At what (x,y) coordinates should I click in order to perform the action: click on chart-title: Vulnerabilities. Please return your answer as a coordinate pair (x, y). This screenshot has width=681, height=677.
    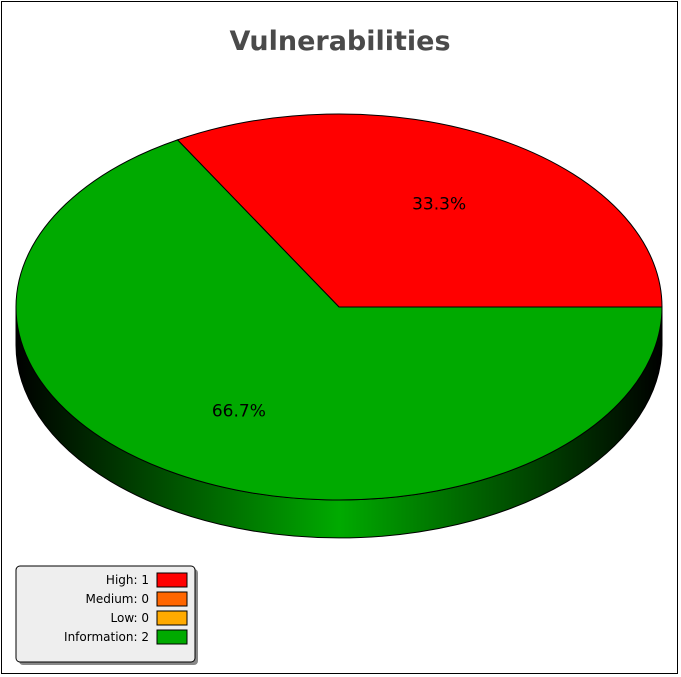
    Looking at the image, I should click on (339, 41).